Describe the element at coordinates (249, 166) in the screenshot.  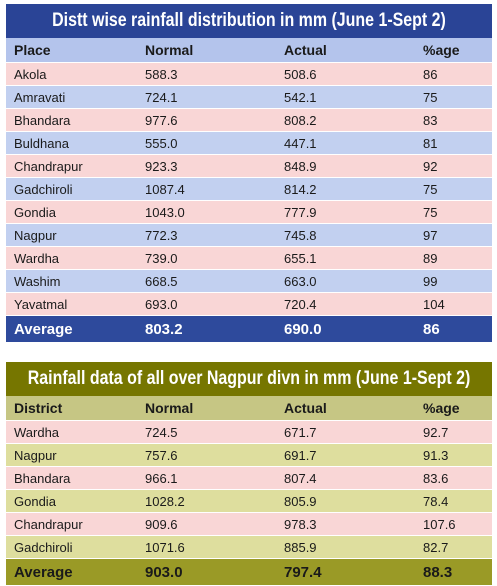
I see `table-row: Chandrapur 923.3 848.9 92` at that location.